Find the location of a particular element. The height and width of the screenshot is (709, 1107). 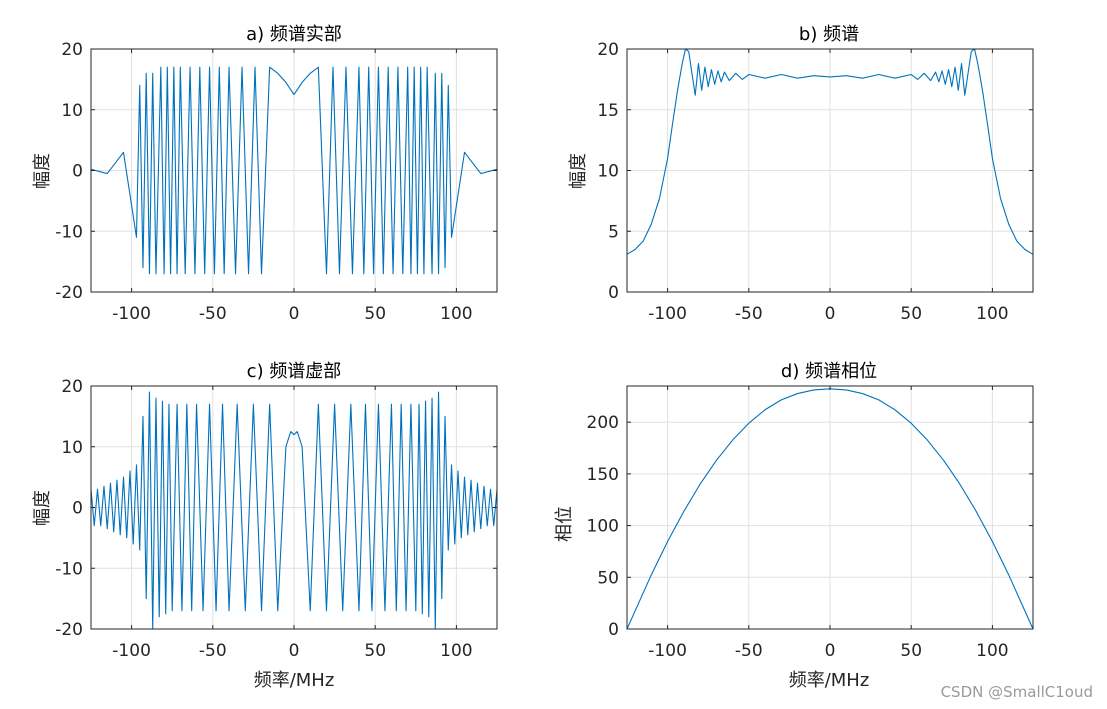

panel-c-title: c) 频谱虚部 is located at coordinates (294, 371).